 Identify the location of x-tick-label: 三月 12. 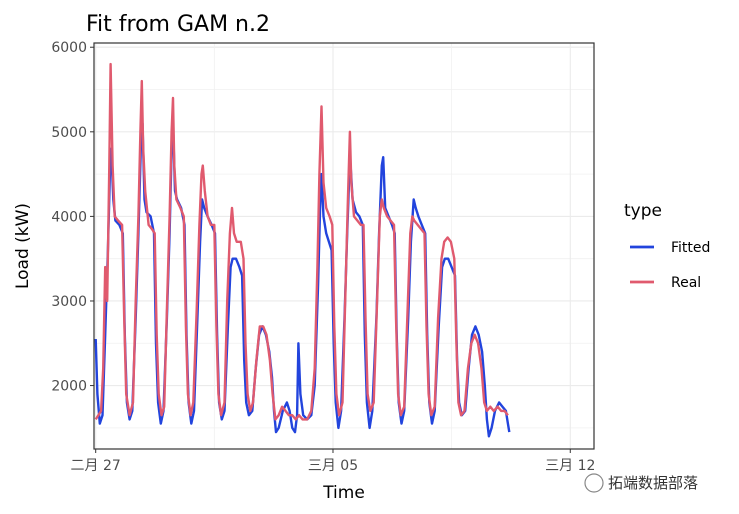
(570, 466).